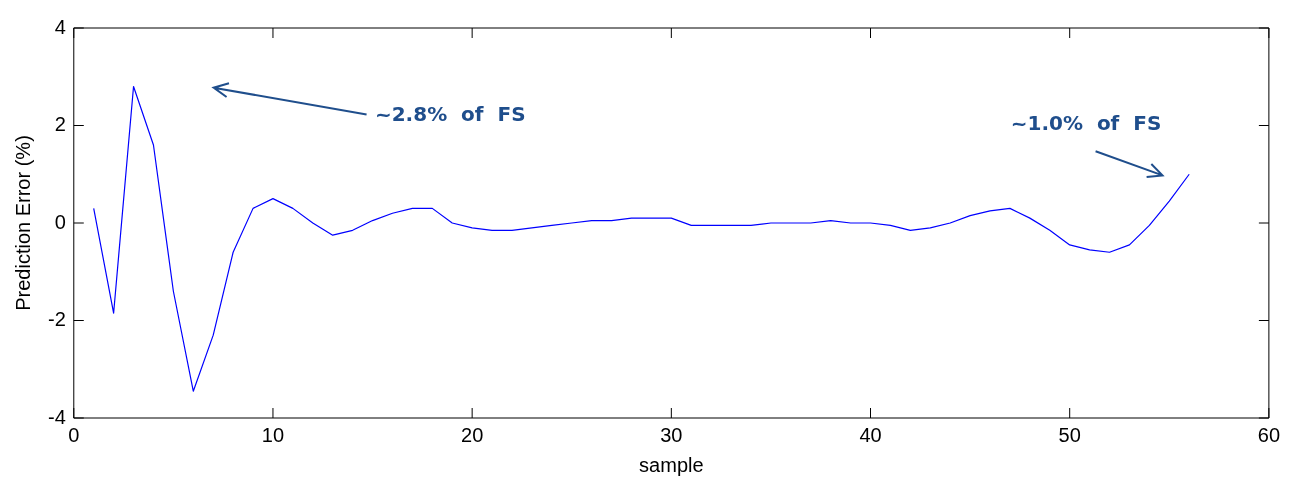 Image resolution: width=1294 pixels, height=486 pixels. I want to click on annotation: ~2.8% of FS, so click(450, 113).